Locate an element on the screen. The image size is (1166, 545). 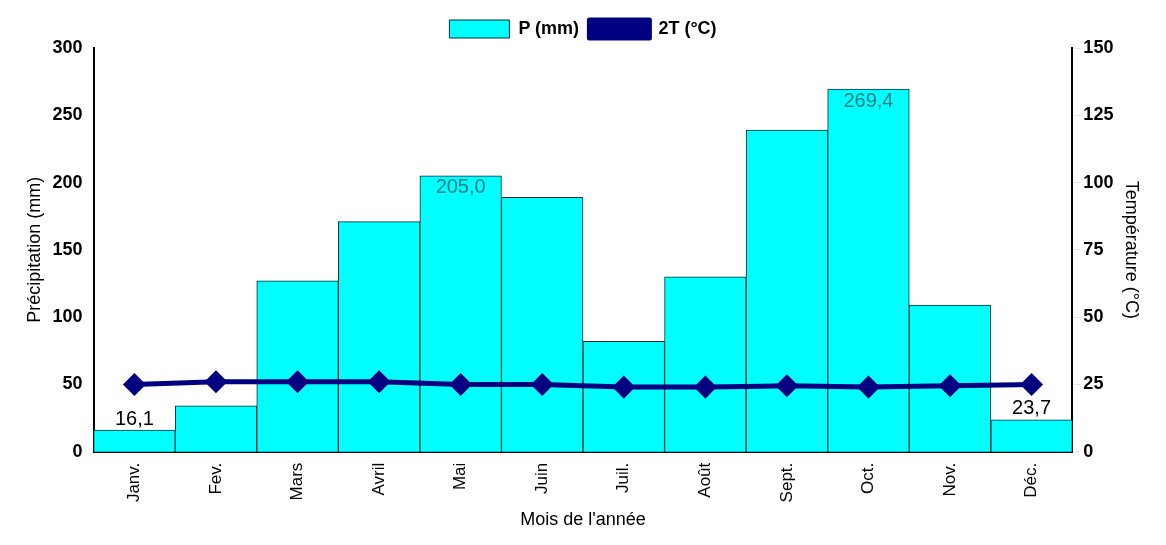
x-tick-label: Mai is located at coordinates (460, 476).